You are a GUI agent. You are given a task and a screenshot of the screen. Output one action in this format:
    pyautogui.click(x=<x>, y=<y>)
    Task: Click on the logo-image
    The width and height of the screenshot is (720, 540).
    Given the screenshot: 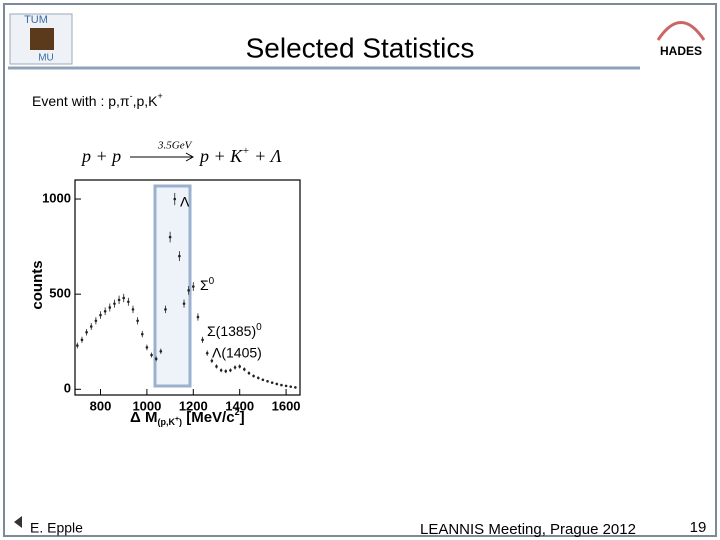 What is the action you would take?
    pyautogui.click(x=42, y=39)
    